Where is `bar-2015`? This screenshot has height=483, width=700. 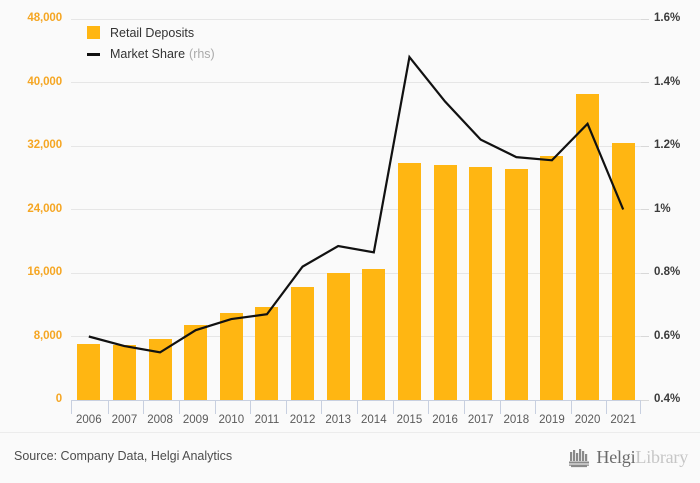
bar-2015 is located at coordinates (409, 281).